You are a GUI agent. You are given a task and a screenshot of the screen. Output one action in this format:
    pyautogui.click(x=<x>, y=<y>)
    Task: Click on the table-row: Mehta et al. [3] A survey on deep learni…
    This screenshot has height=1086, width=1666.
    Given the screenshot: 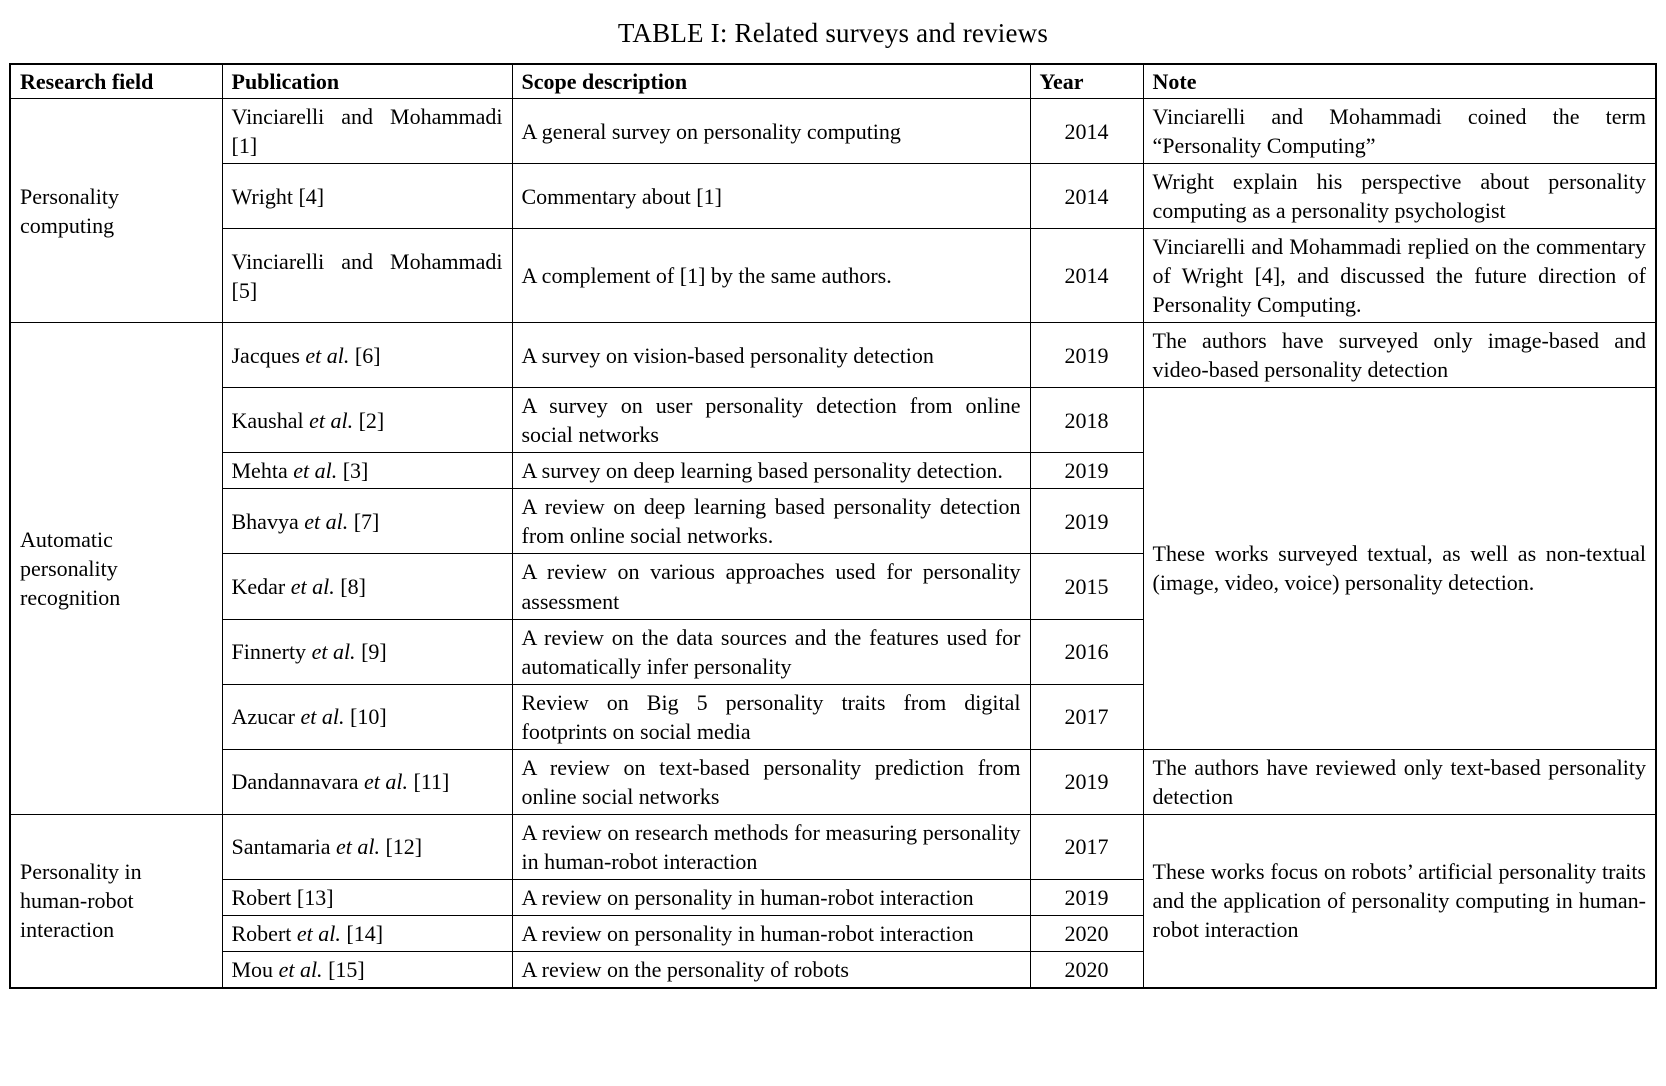 What is the action you would take?
    pyautogui.click(x=833, y=471)
    